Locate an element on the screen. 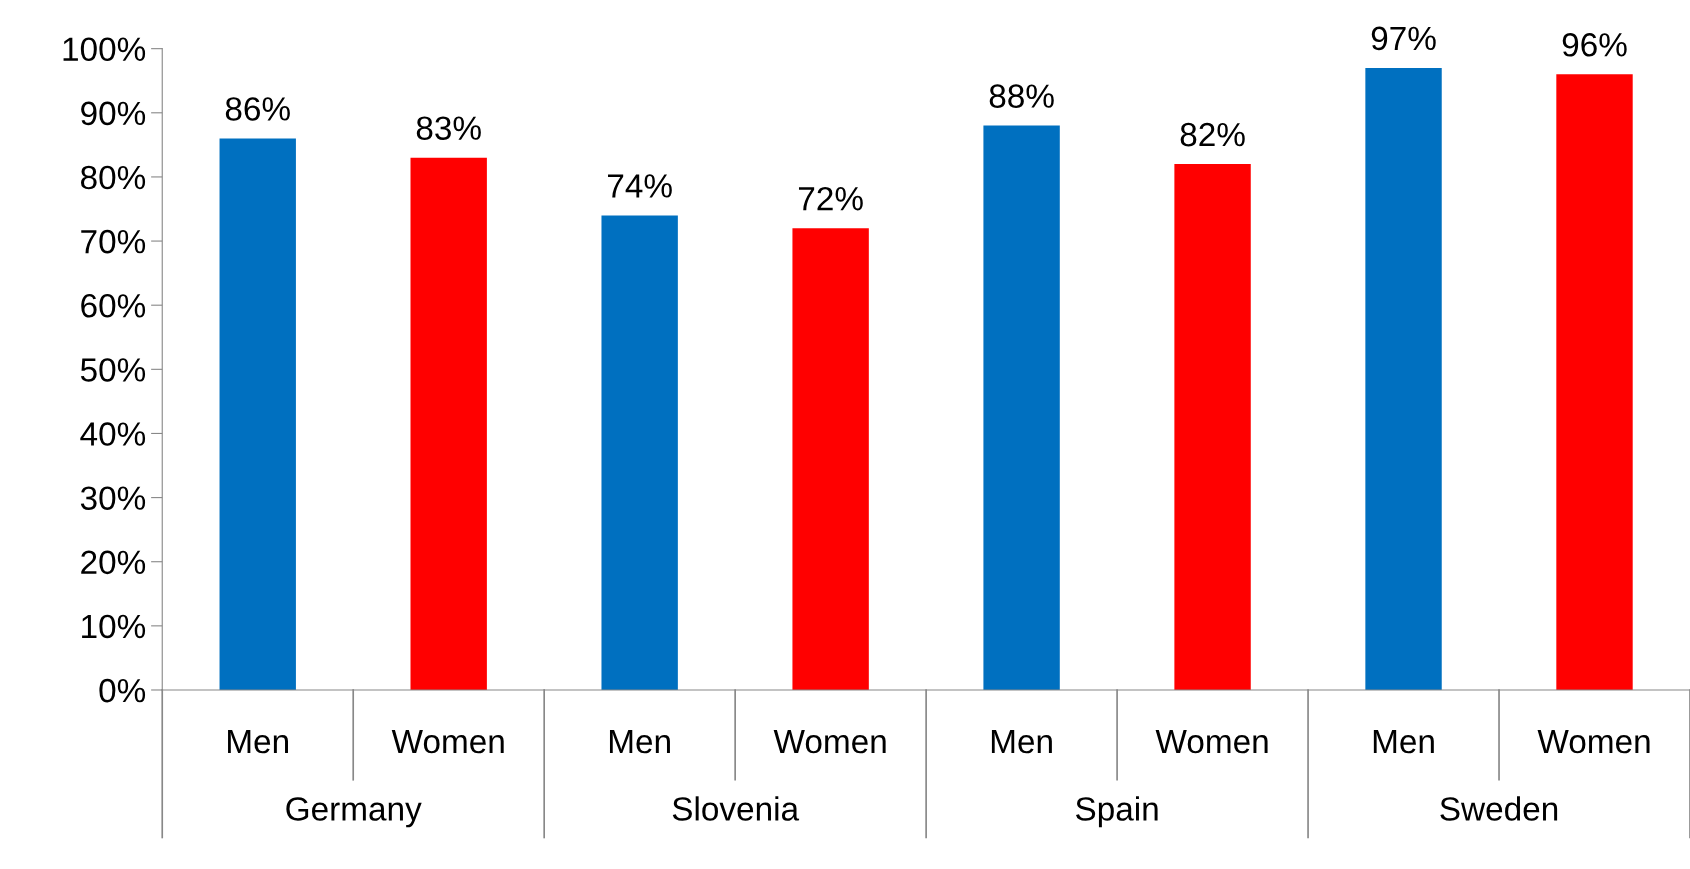 This screenshot has width=1690, height=869. y-tick-label: 0% is located at coordinates (122, 690).